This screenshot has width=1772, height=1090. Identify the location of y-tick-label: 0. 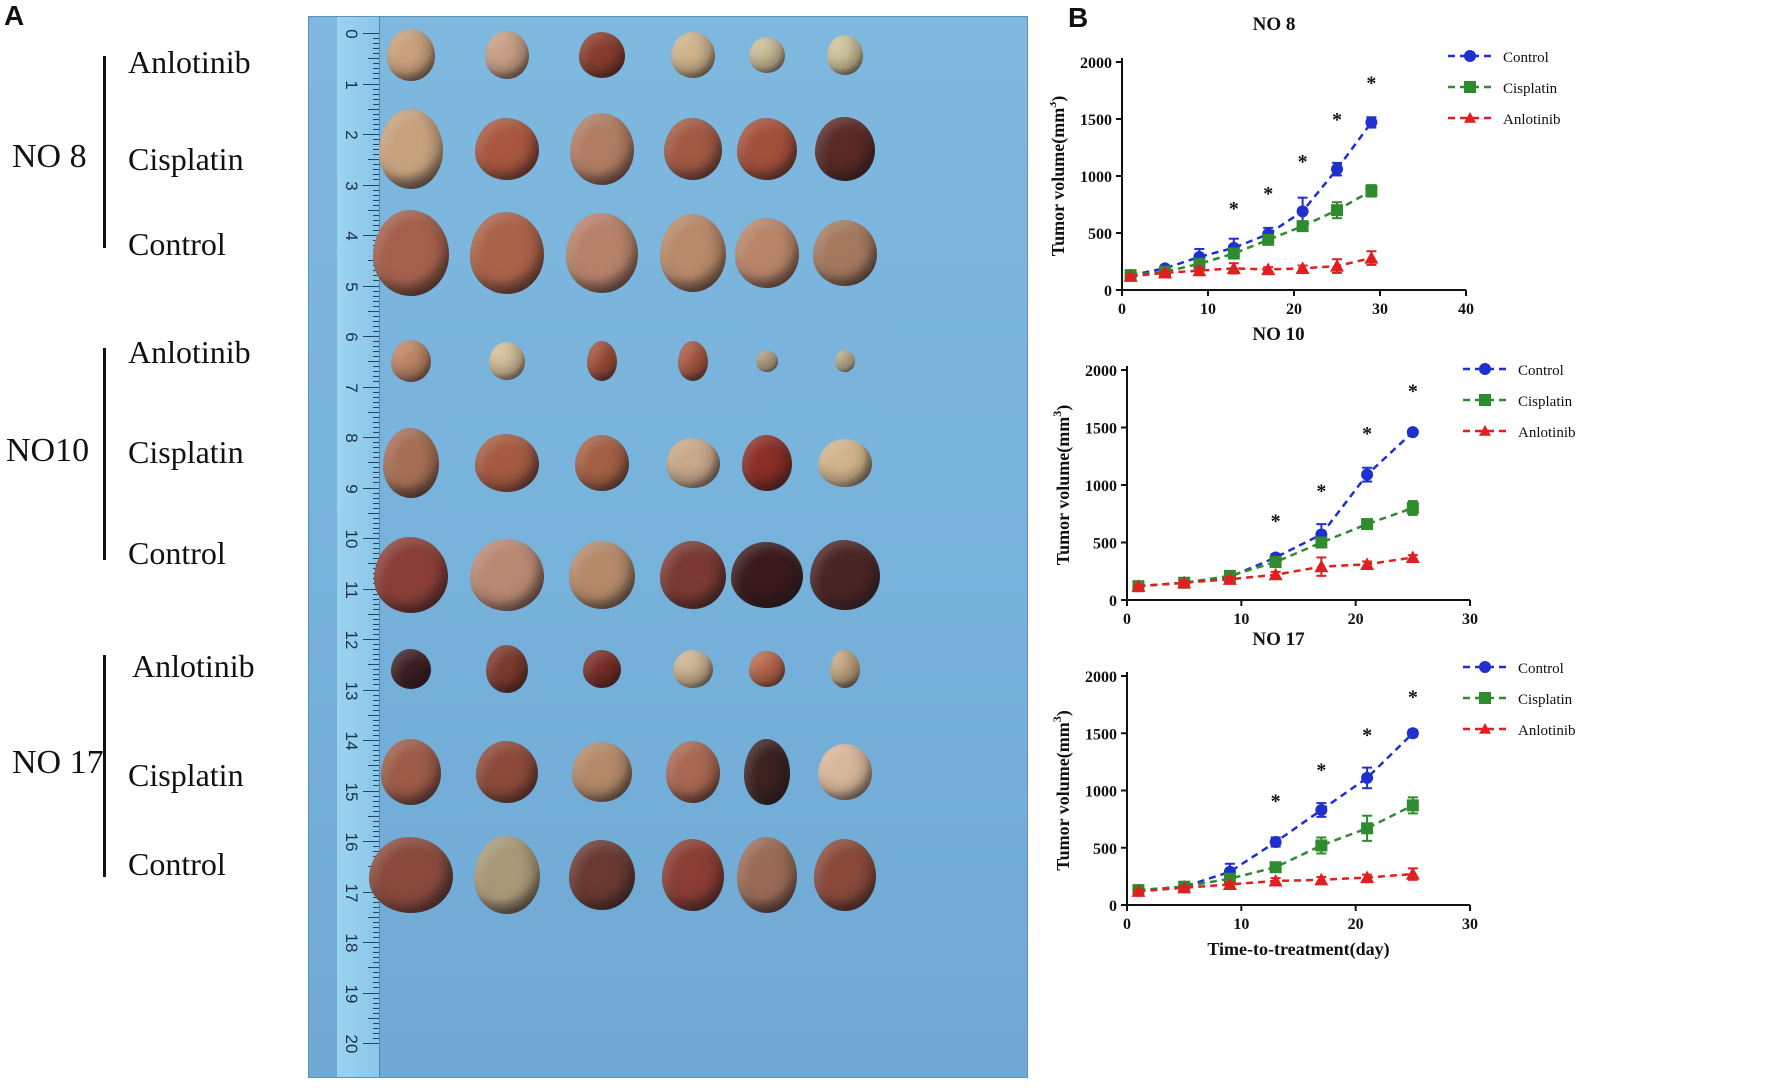
(1108, 291).